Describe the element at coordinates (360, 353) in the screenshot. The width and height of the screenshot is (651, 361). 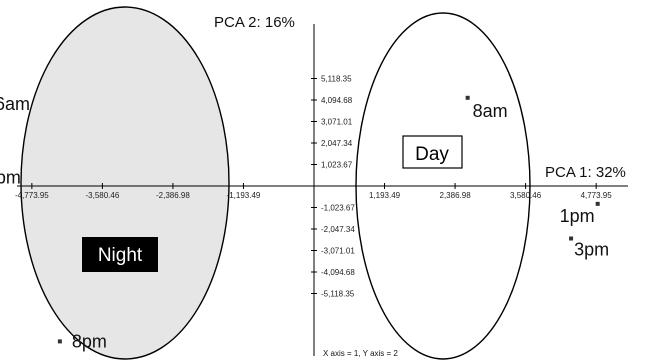
I see `axis-note: X axis = 1, Y axis = 2` at that location.